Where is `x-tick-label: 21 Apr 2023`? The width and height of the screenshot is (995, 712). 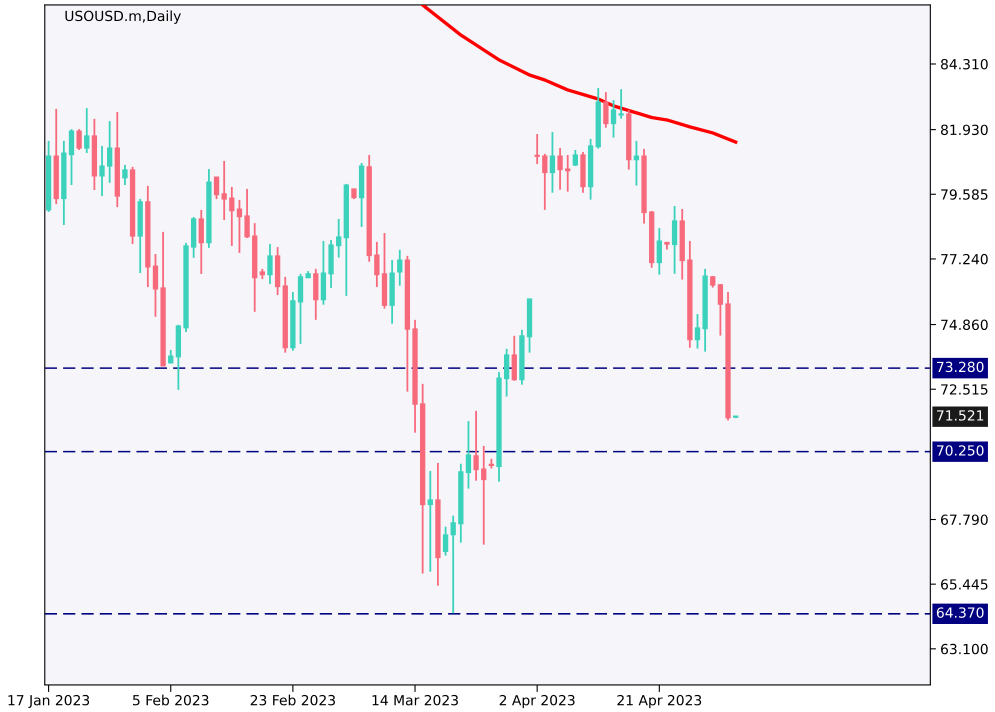
x-tick-label: 21 Apr 2023 is located at coordinates (659, 701).